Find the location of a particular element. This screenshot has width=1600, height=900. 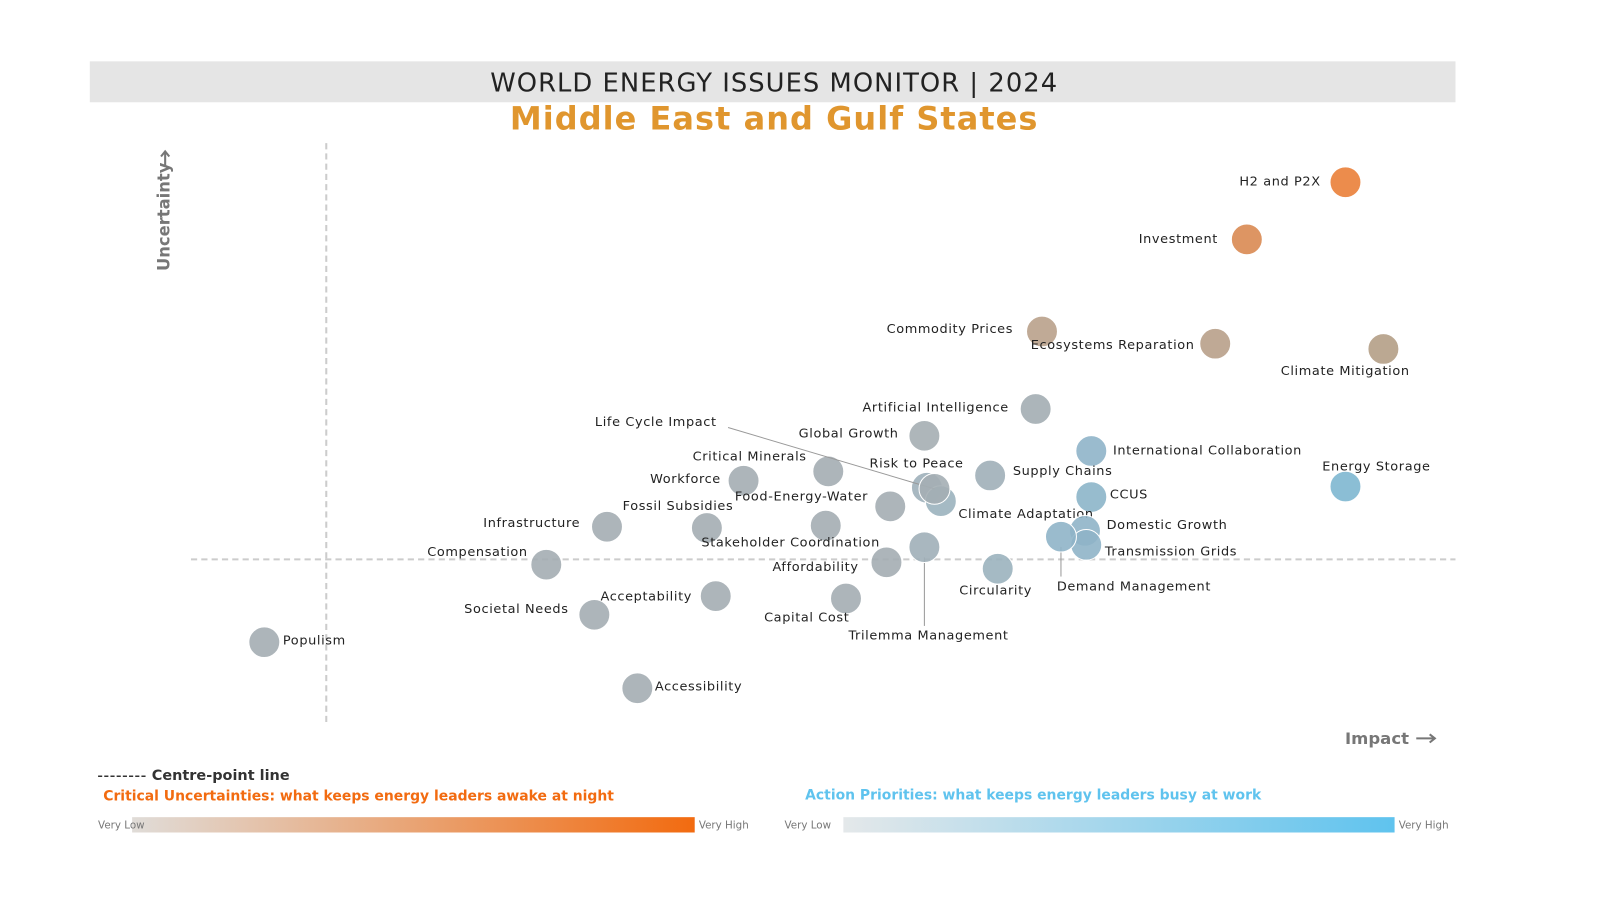

issue-label: Circularity is located at coordinates (995, 591).